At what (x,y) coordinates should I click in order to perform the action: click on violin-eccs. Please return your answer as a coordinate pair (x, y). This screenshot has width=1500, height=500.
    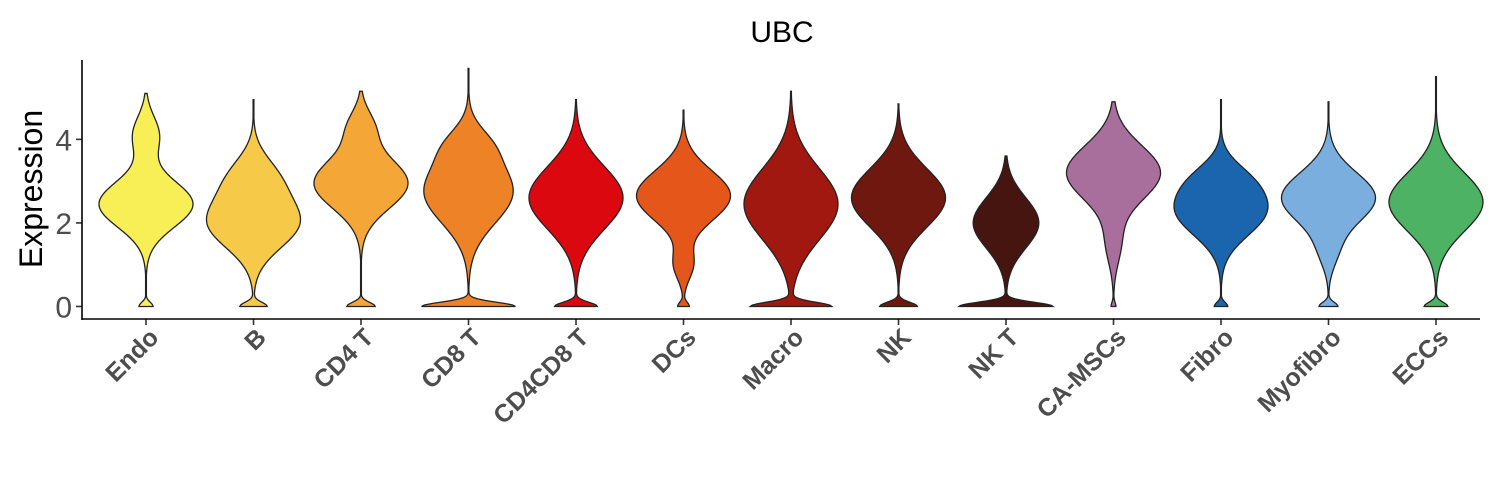
    Looking at the image, I should click on (1436, 192).